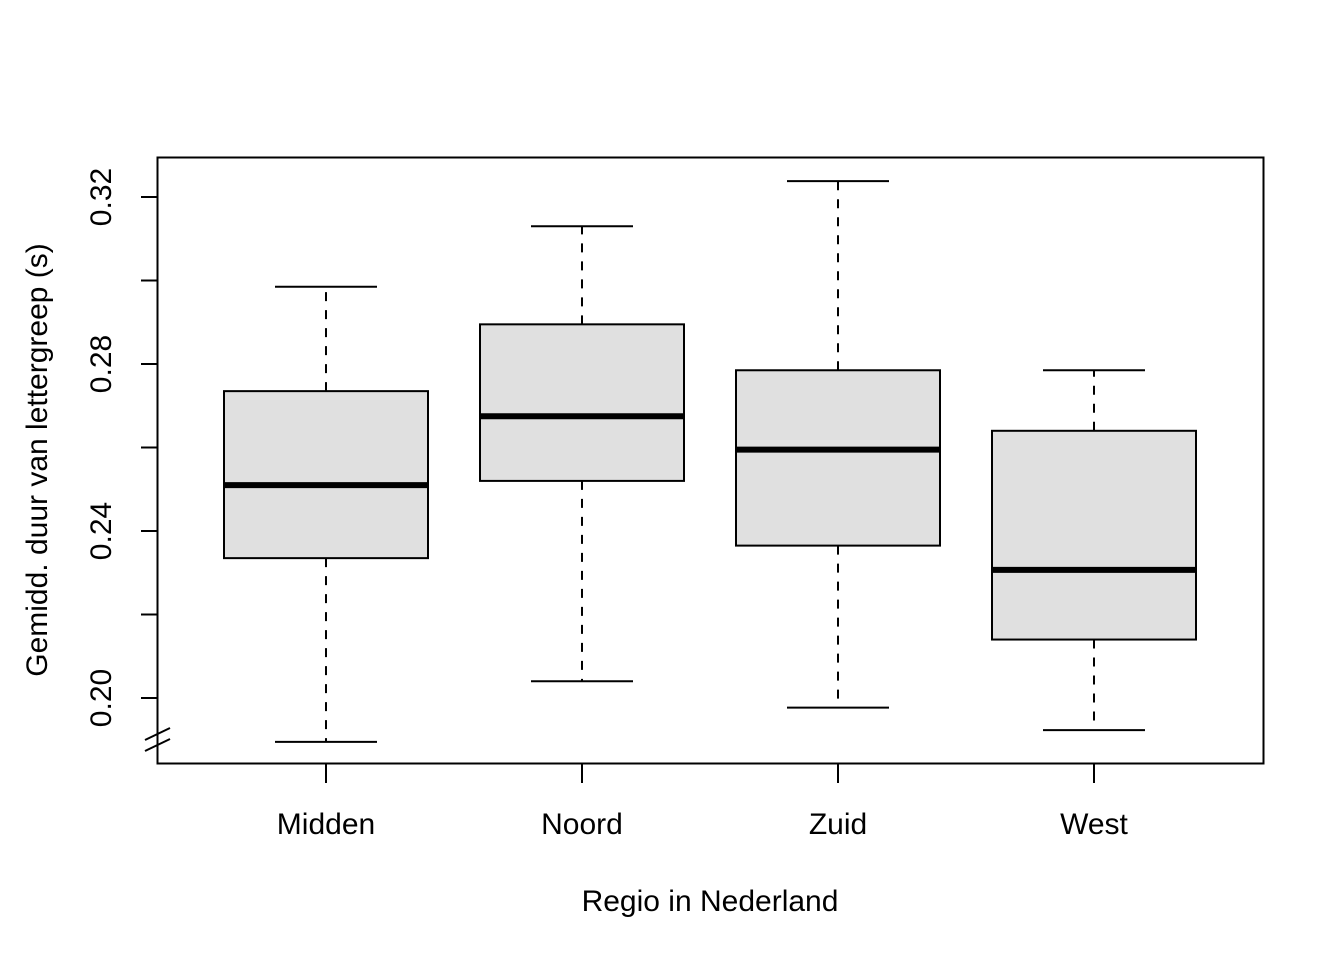 Image resolution: width=1344 pixels, height=960 pixels. I want to click on y-tick-label: 0.28, so click(101, 364).